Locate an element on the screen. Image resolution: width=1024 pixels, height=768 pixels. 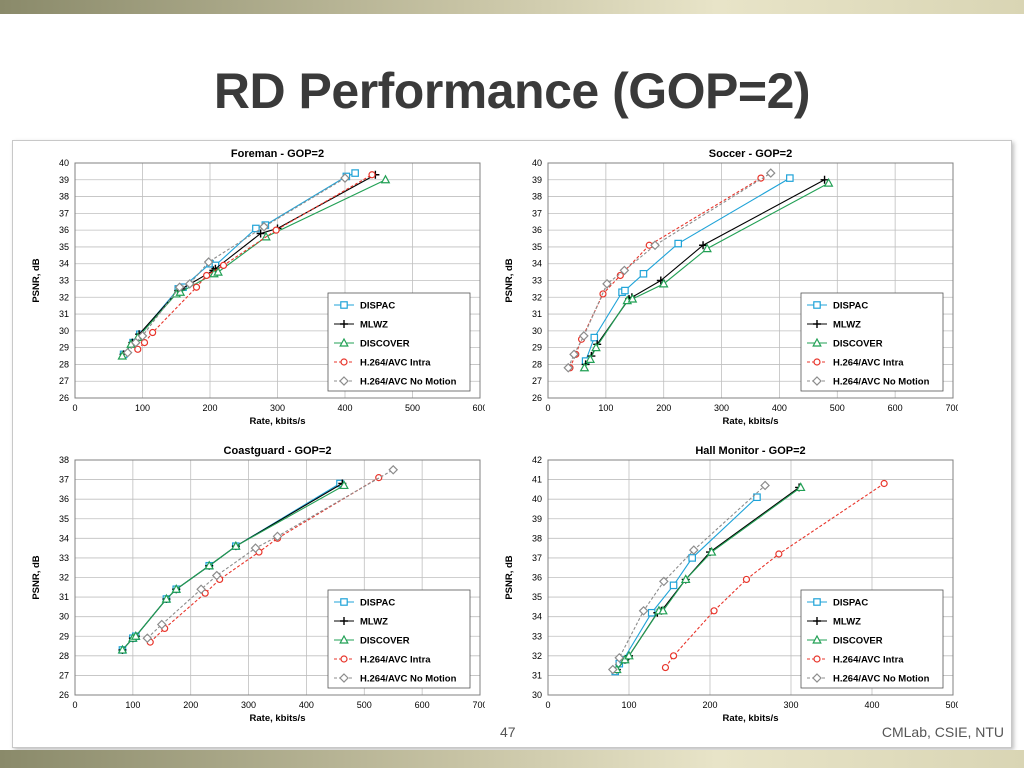
y-tick-label: 41 is located at coordinates (537, 480).